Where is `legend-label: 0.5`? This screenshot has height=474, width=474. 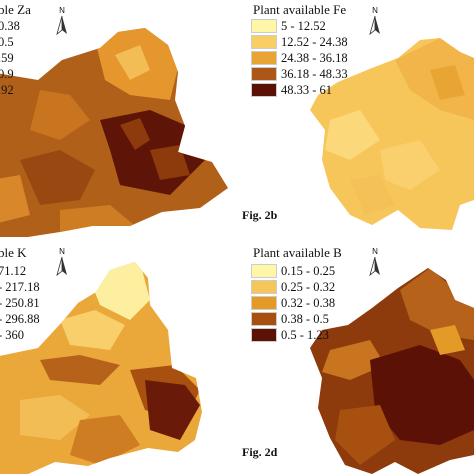 legend-label: 0.5 is located at coordinates (7, 41).